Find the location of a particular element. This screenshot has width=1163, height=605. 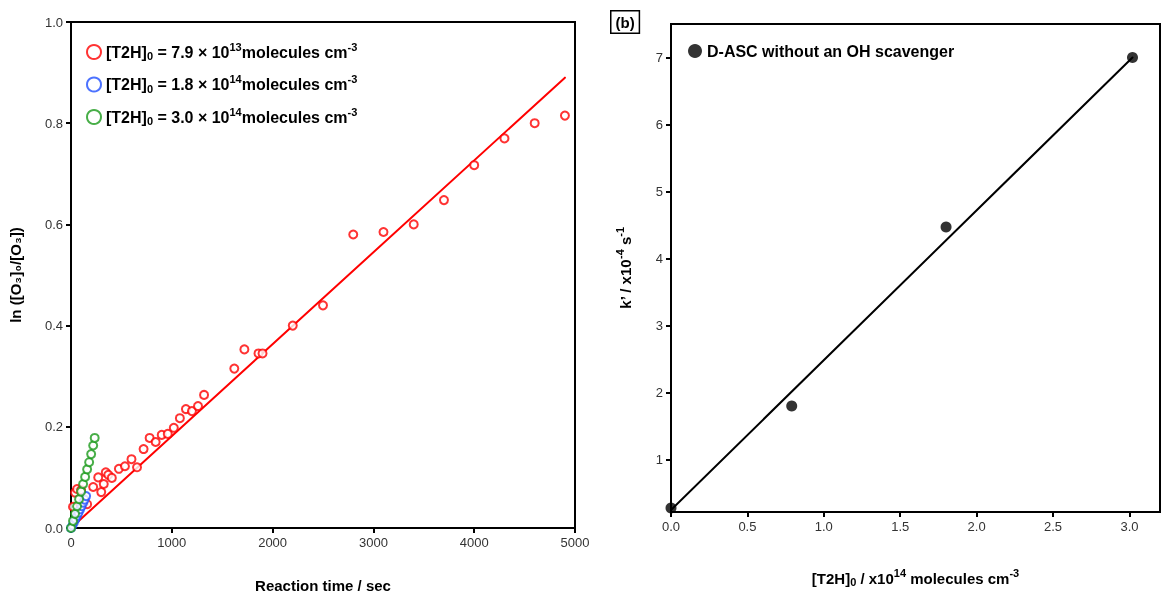

y-axis-title: ln ([O₃]₀/[O₃]) is located at coordinates (15, 275).